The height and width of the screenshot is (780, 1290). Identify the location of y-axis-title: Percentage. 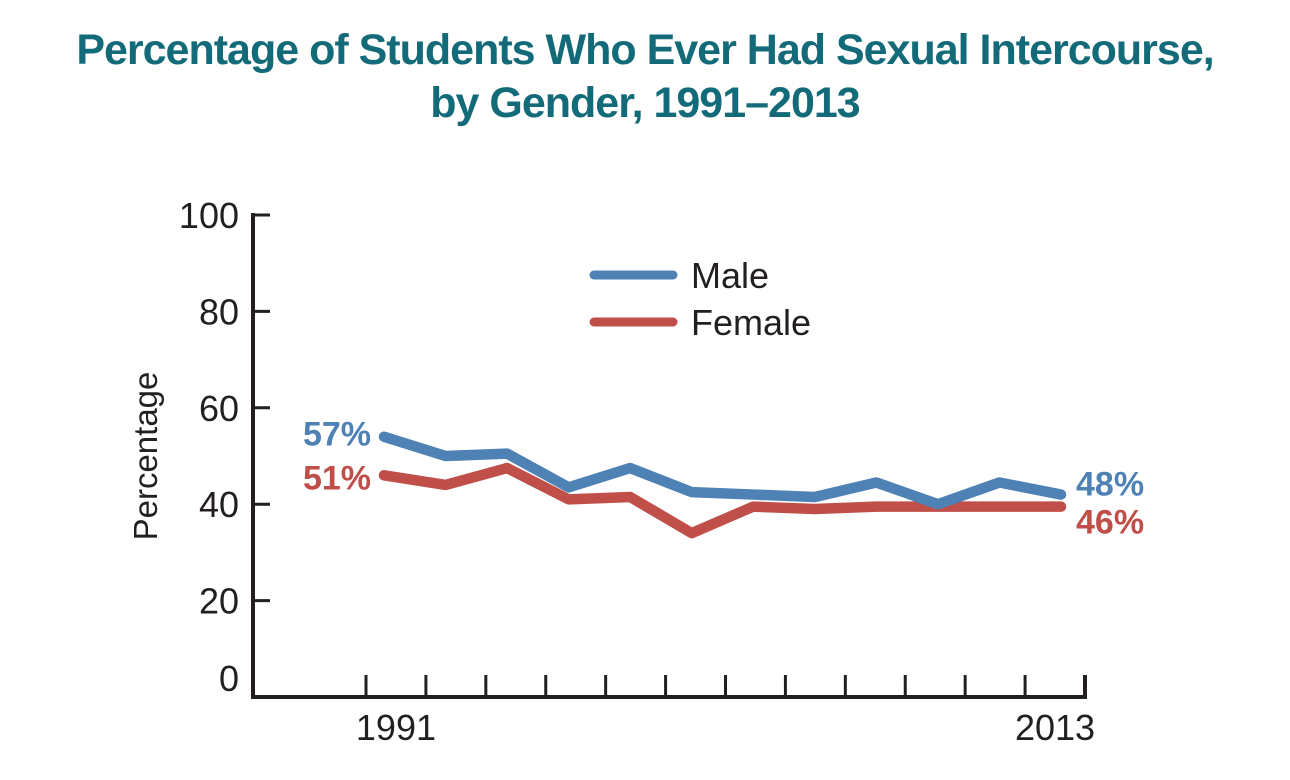
(145, 456).